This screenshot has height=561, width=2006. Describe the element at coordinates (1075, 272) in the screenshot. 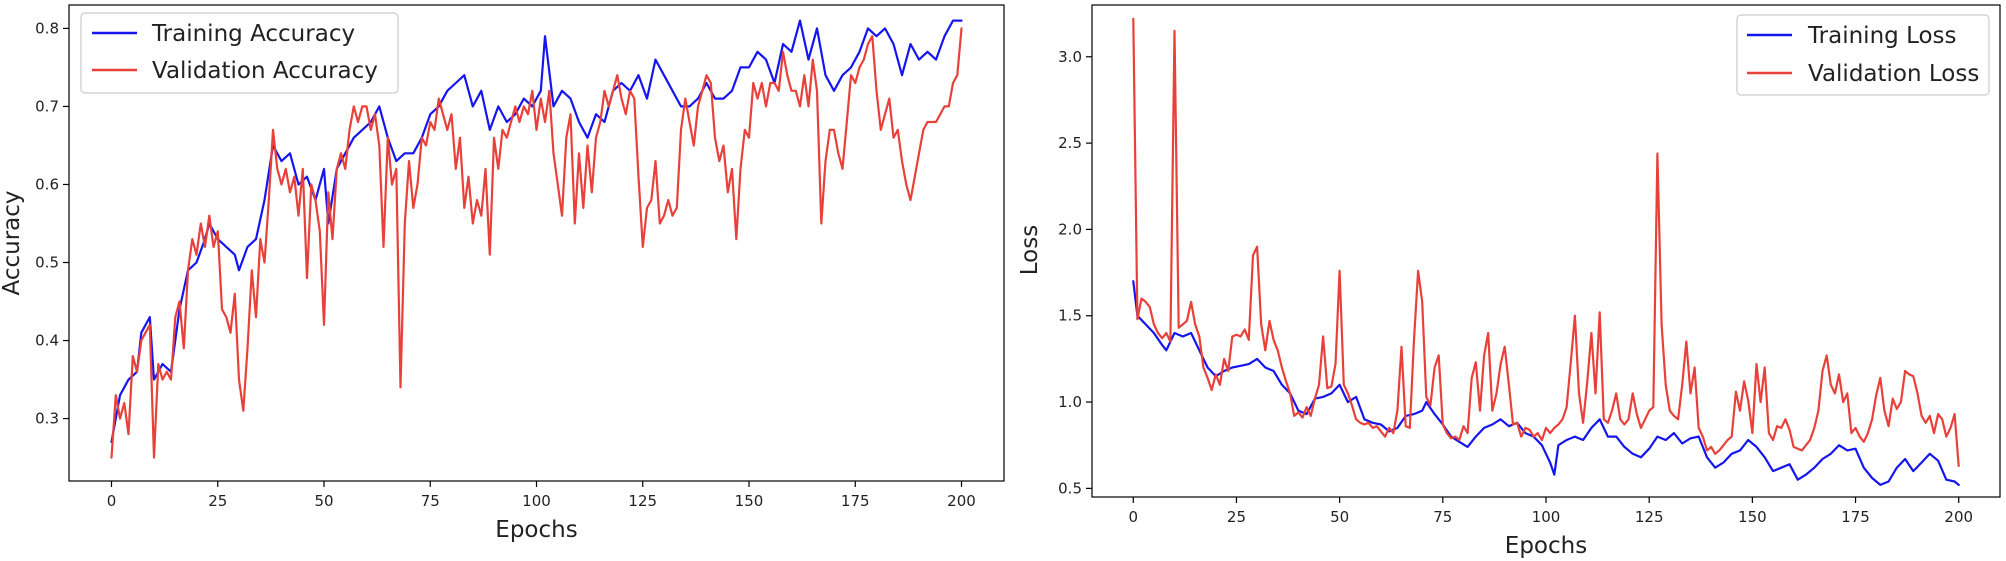

I see `loss-y-ticks: 0.5 1.0 1.5 2.0 2.5 3.0` at that location.